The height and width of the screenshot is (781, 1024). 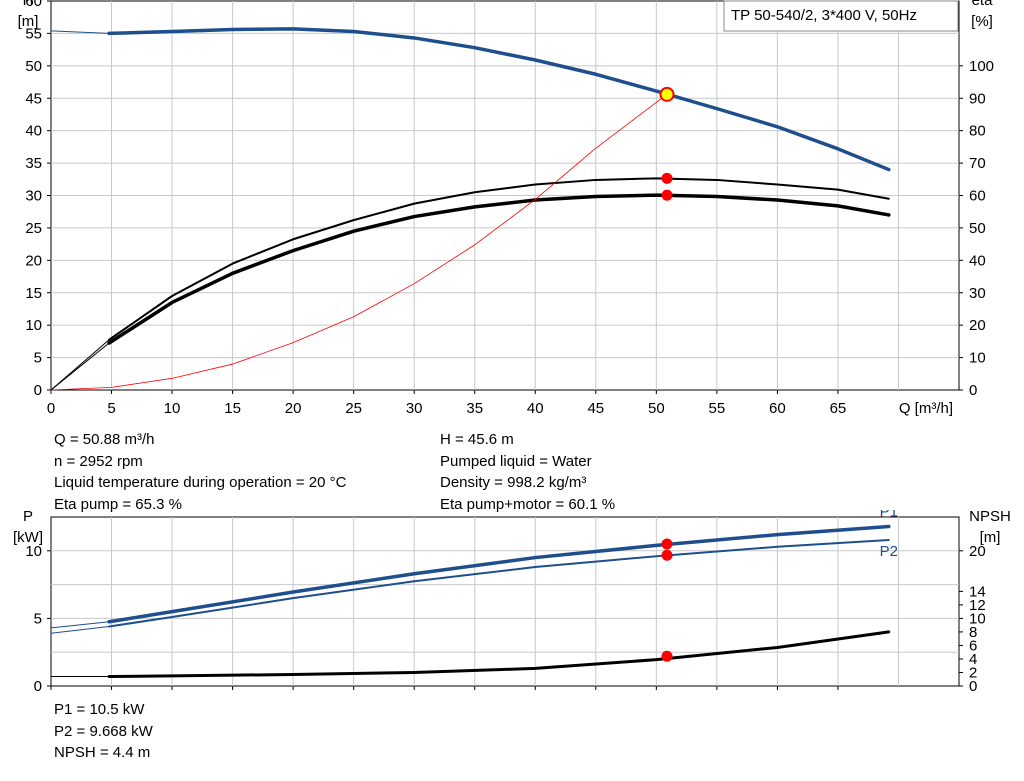 What do you see at coordinates (513, 482) in the screenshot?
I see `info-density: Density = 998.2 kg/m³` at bounding box center [513, 482].